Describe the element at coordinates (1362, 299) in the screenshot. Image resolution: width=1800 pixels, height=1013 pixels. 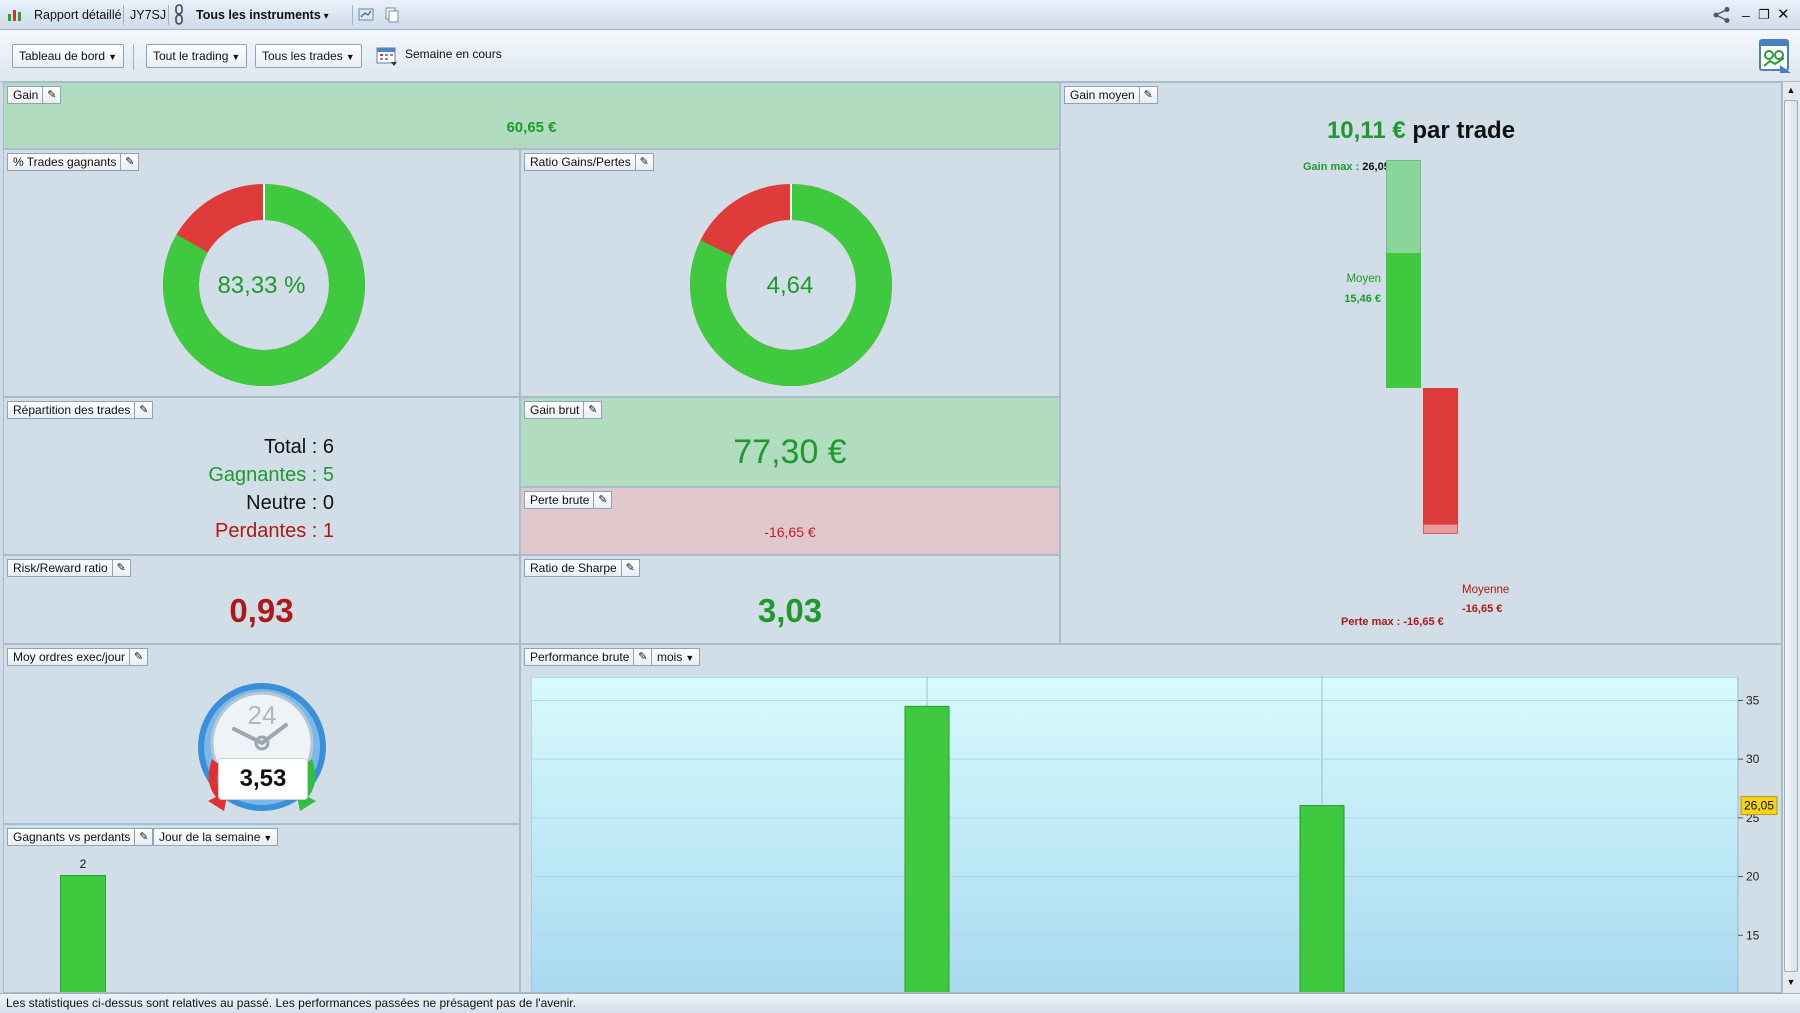
I see `gain-average-value: 15,46 €` at that location.